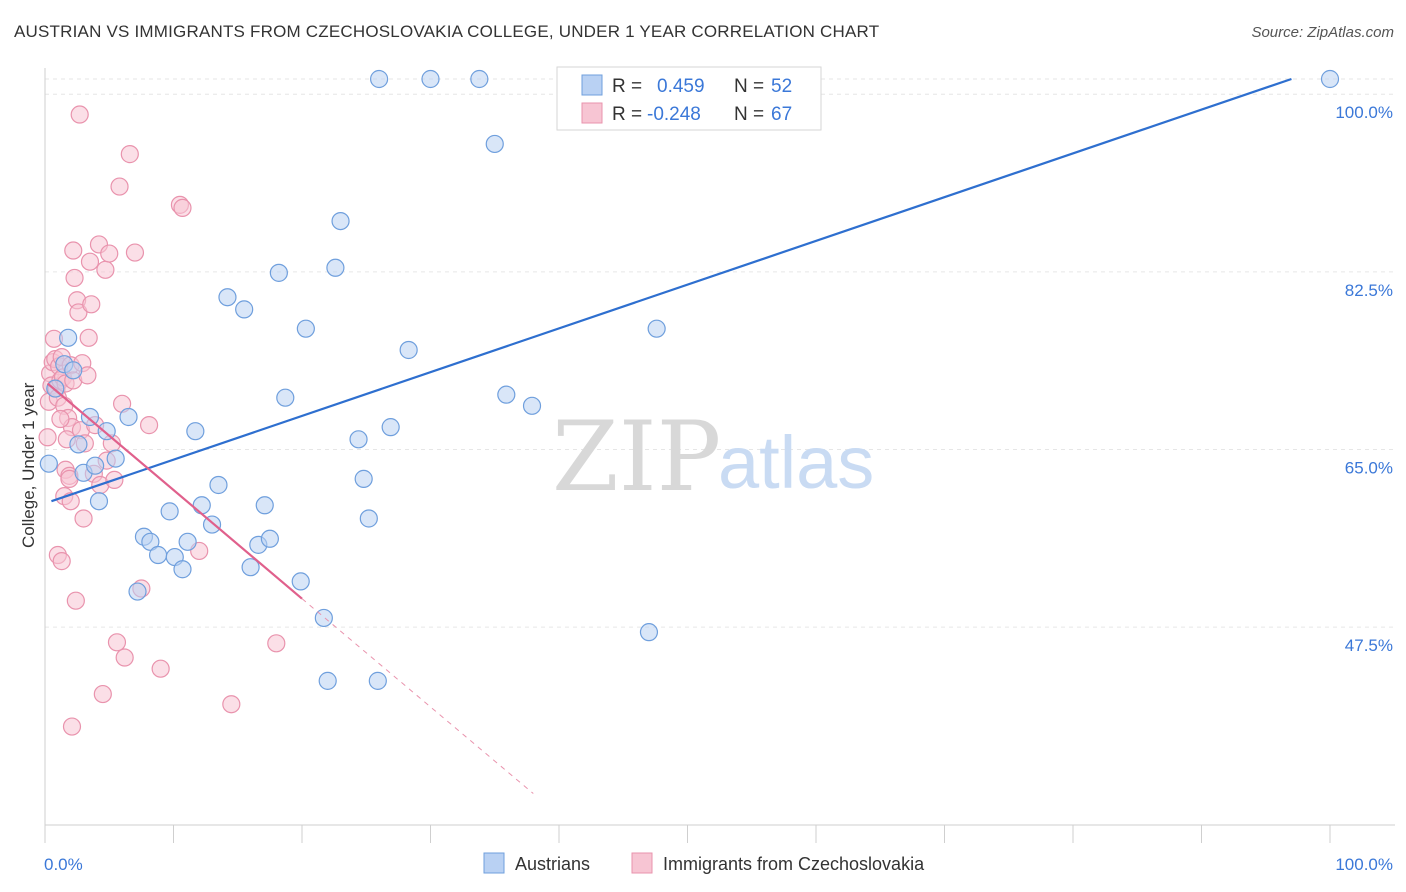  I want to click on series-legend: Austrians Immigrants from Czechoslovakia, so click(704, 863).